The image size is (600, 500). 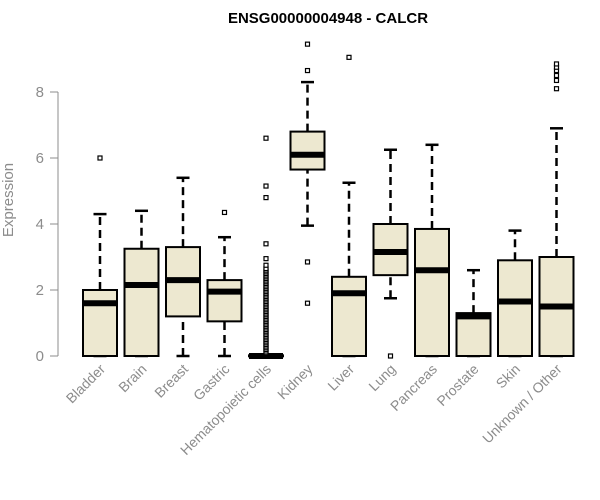 What do you see at coordinates (8, 200) in the screenshot?
I see `y-axis-label: Expression` at bounding box center [8, 200].